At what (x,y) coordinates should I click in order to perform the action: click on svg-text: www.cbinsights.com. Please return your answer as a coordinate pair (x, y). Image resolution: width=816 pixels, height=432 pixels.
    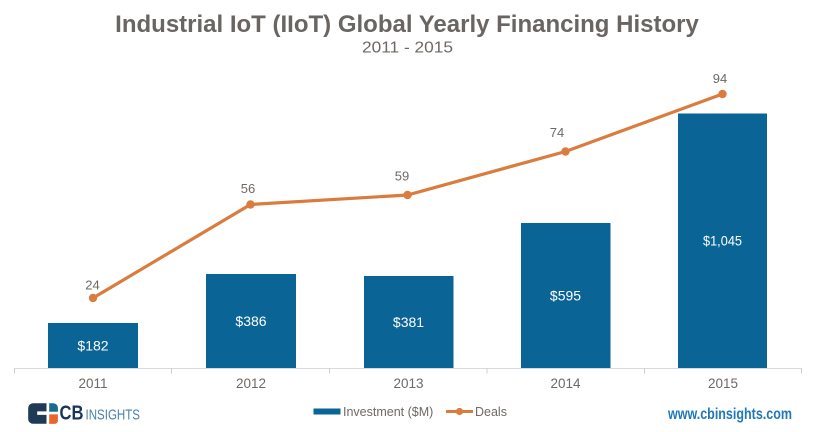
    Looking at the image, I should click on (729, 414).